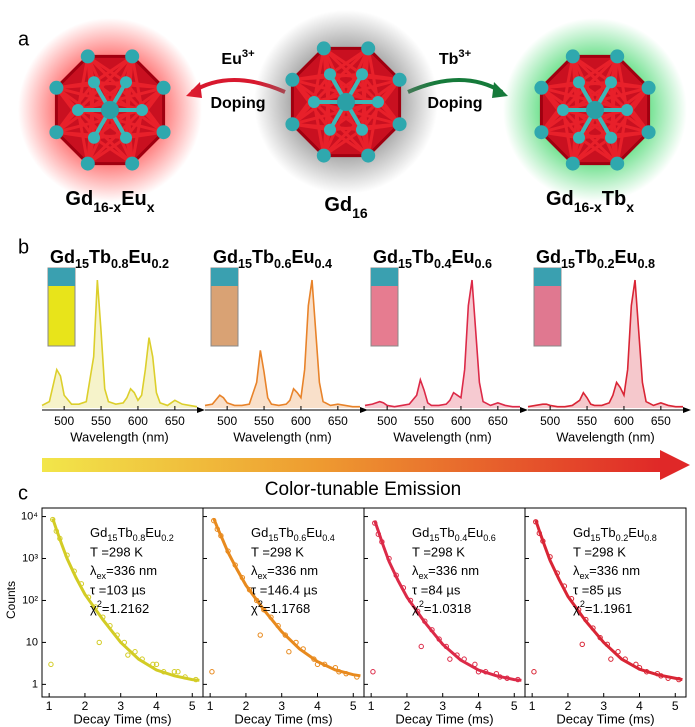 This screenshot has height=727, width=695. What do you see at coordinates (35, 684) in the screenshot?
I see `y-tick-label: 1` at bounding box center [35, 684].